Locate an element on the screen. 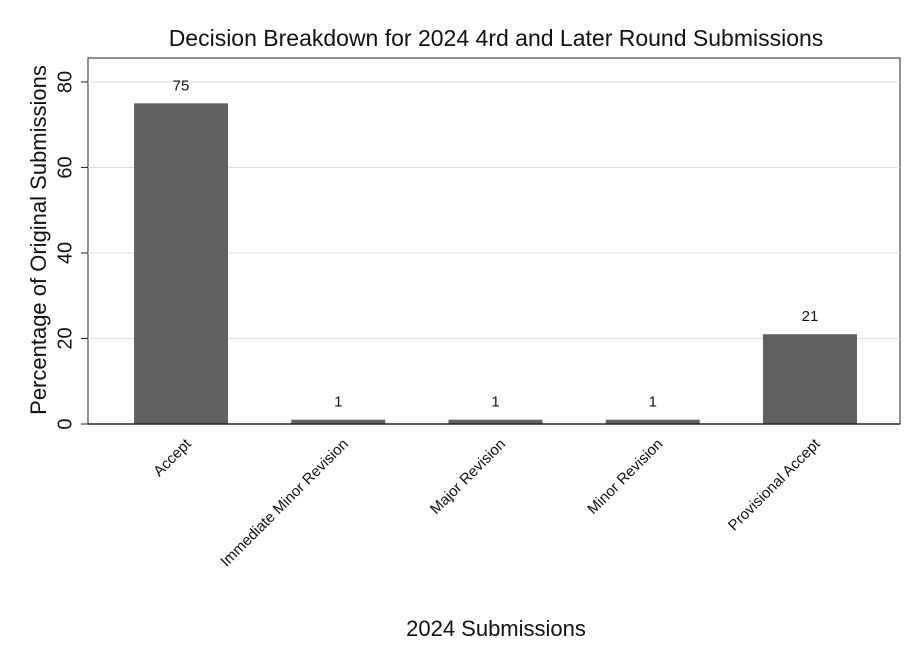 This screenshot has width=924, height=672. x-axis-title: 2024 Submissions is located at coordinates (496, 628).